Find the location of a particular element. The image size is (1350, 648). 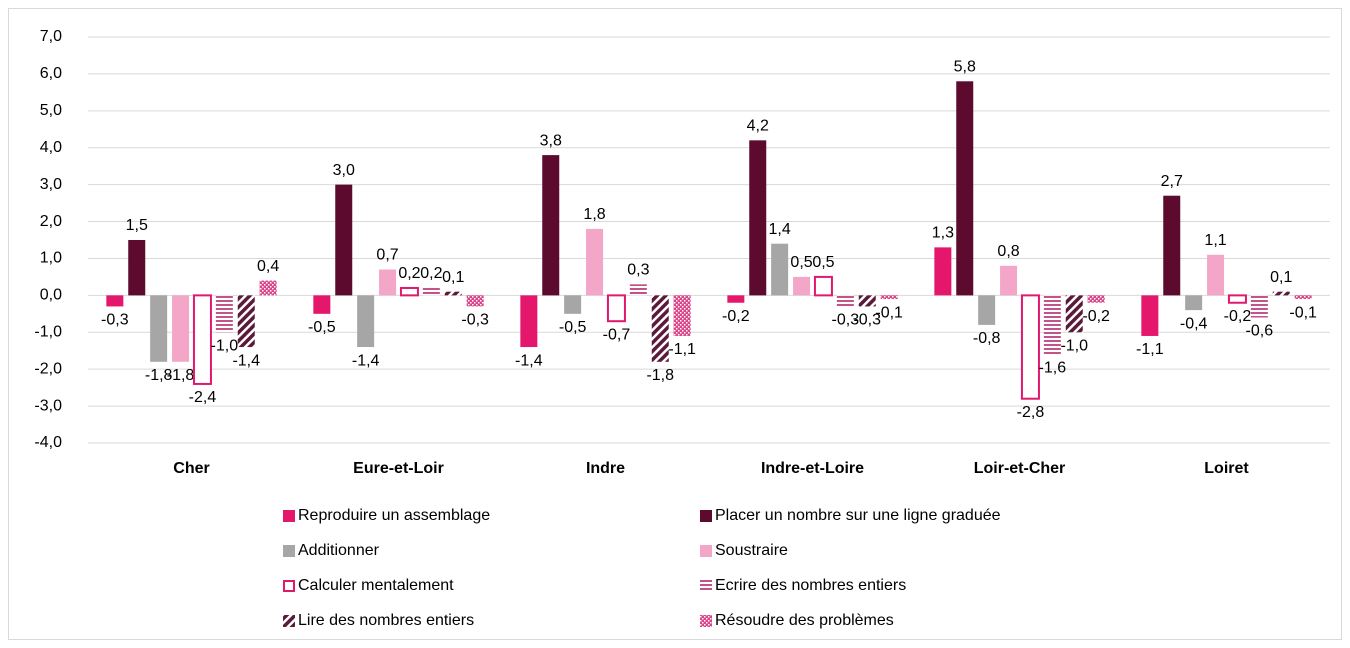

data-label: 4,2 is located at coordinates (758, 126).